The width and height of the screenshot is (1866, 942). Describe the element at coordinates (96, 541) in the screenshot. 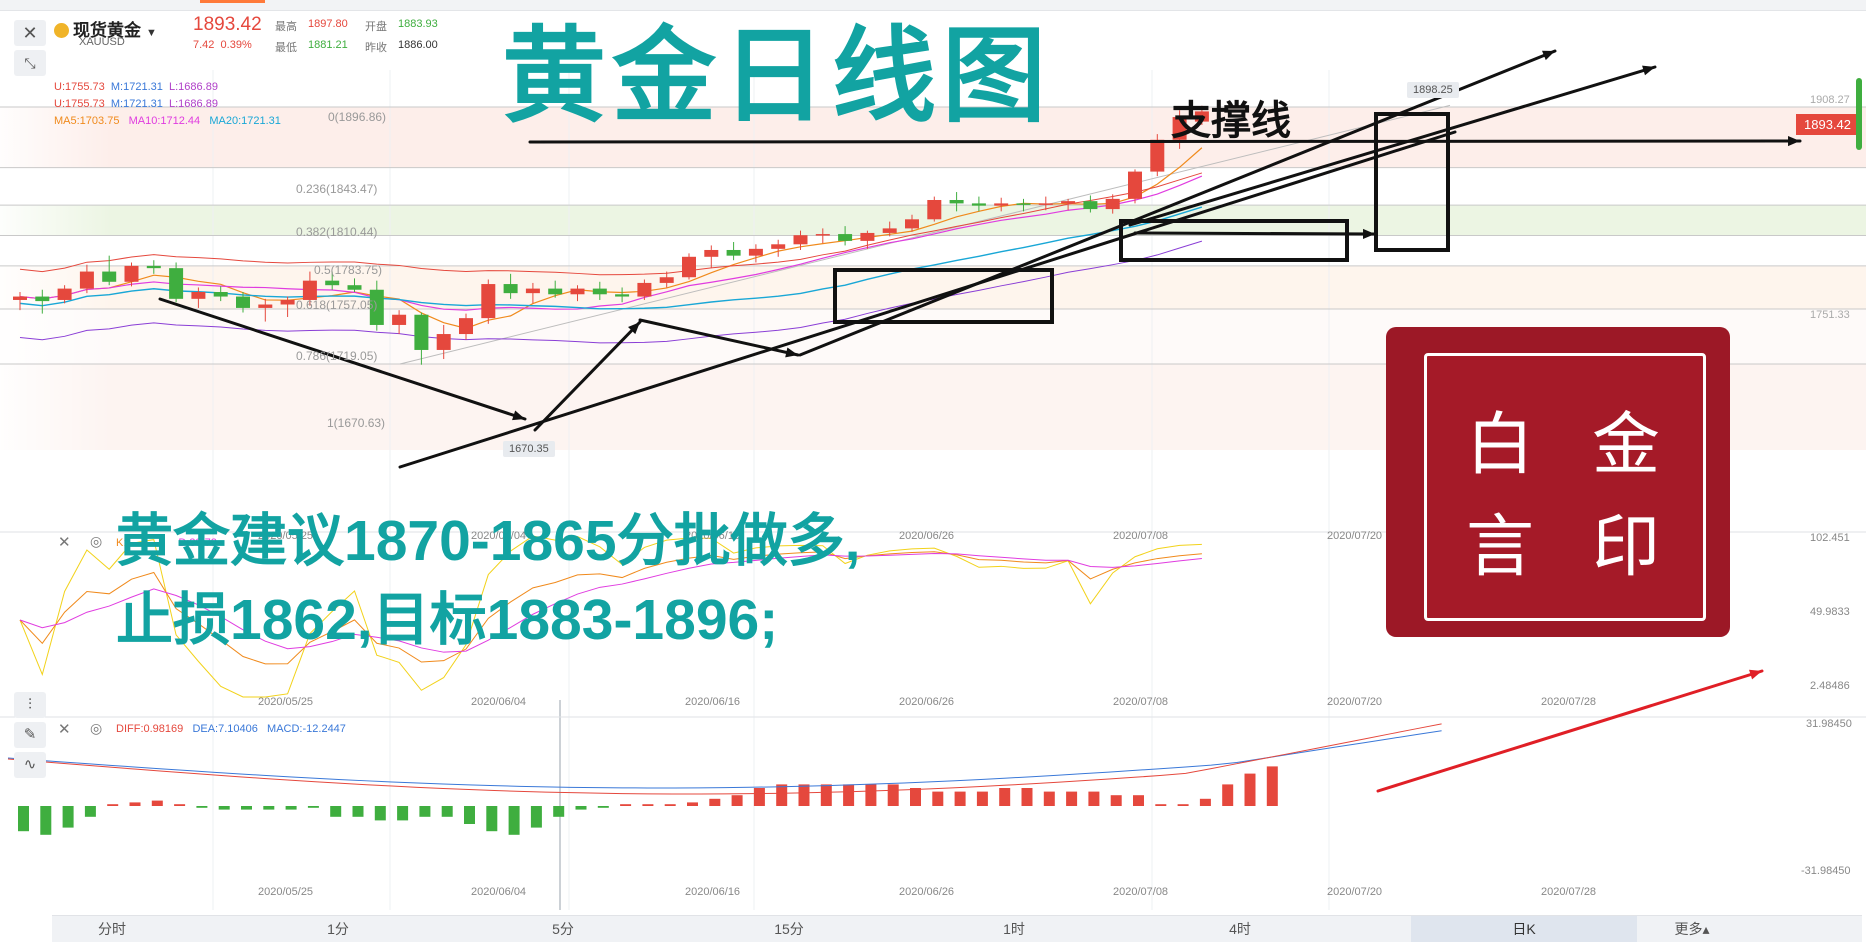

I see `kdj-settings-button: ◎` at that location.